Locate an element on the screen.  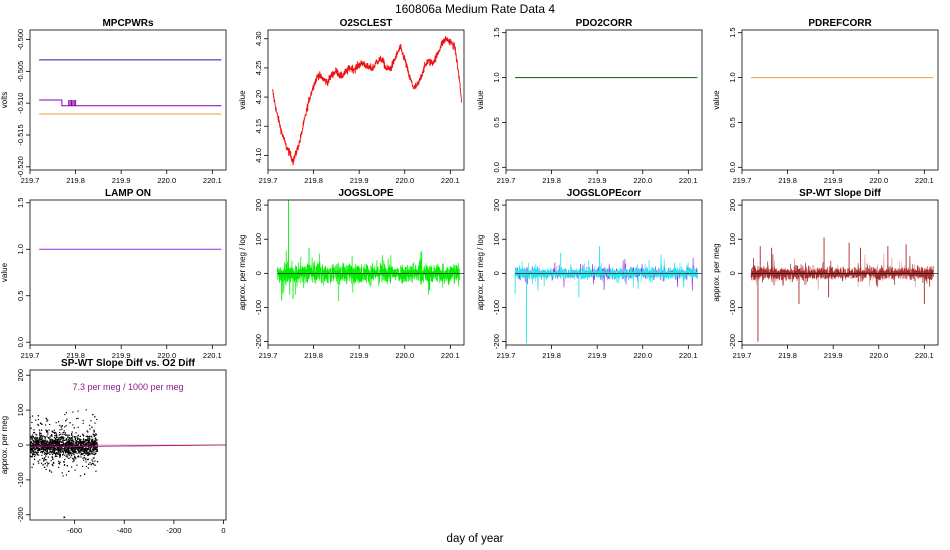
x-tick-label: 219.8 is located at coordinates (551, 355).